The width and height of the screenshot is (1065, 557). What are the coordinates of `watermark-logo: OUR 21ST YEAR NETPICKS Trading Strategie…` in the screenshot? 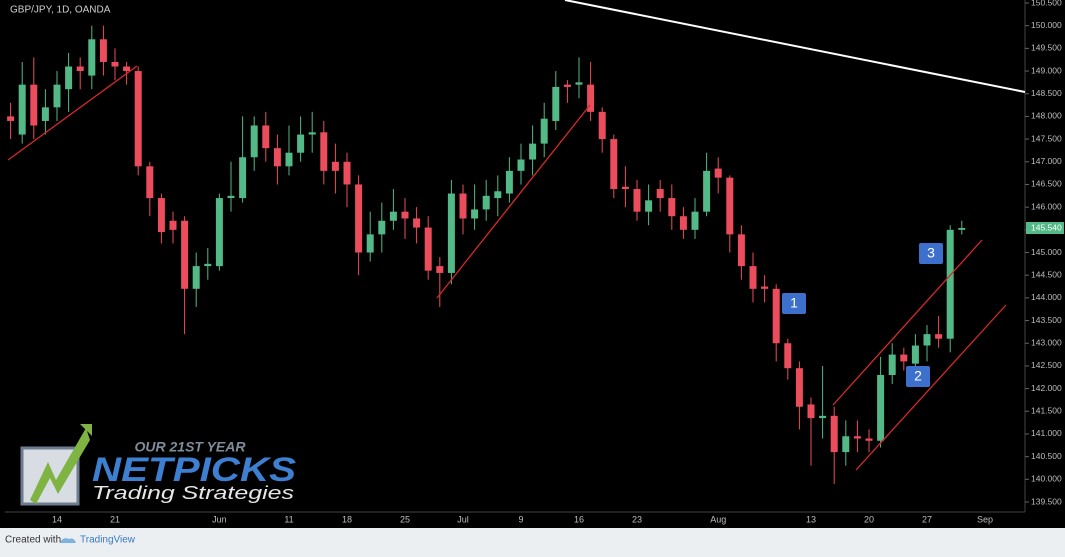 It's located at (158, 465).